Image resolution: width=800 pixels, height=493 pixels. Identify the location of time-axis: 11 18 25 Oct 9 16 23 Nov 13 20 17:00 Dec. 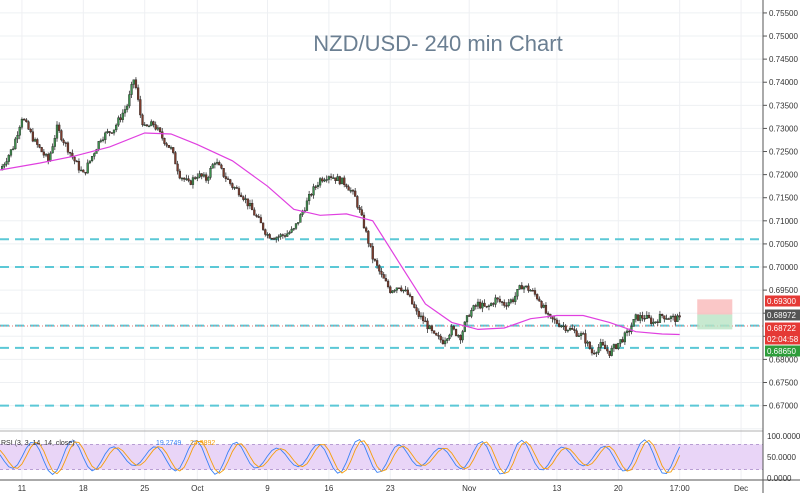
(383, 488).